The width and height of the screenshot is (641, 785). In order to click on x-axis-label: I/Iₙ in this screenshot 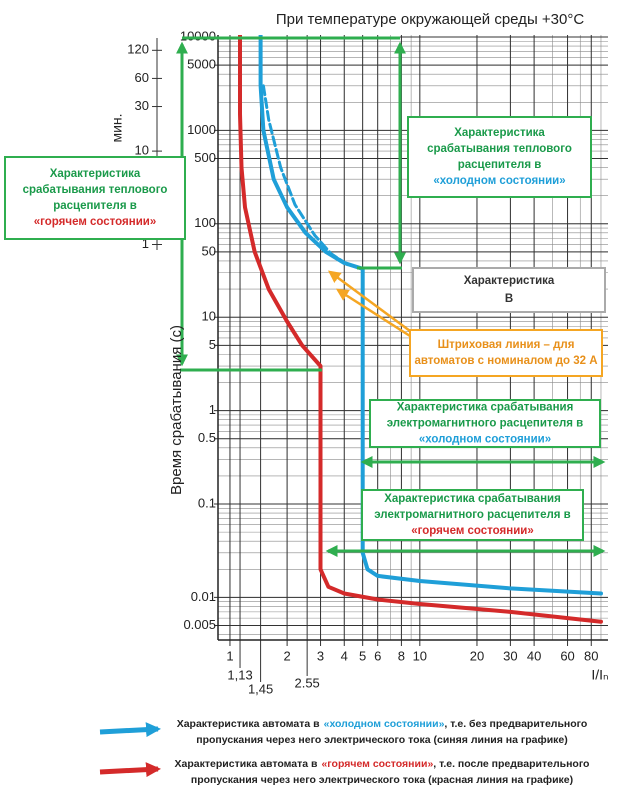, I will do `click(599, 675)`.